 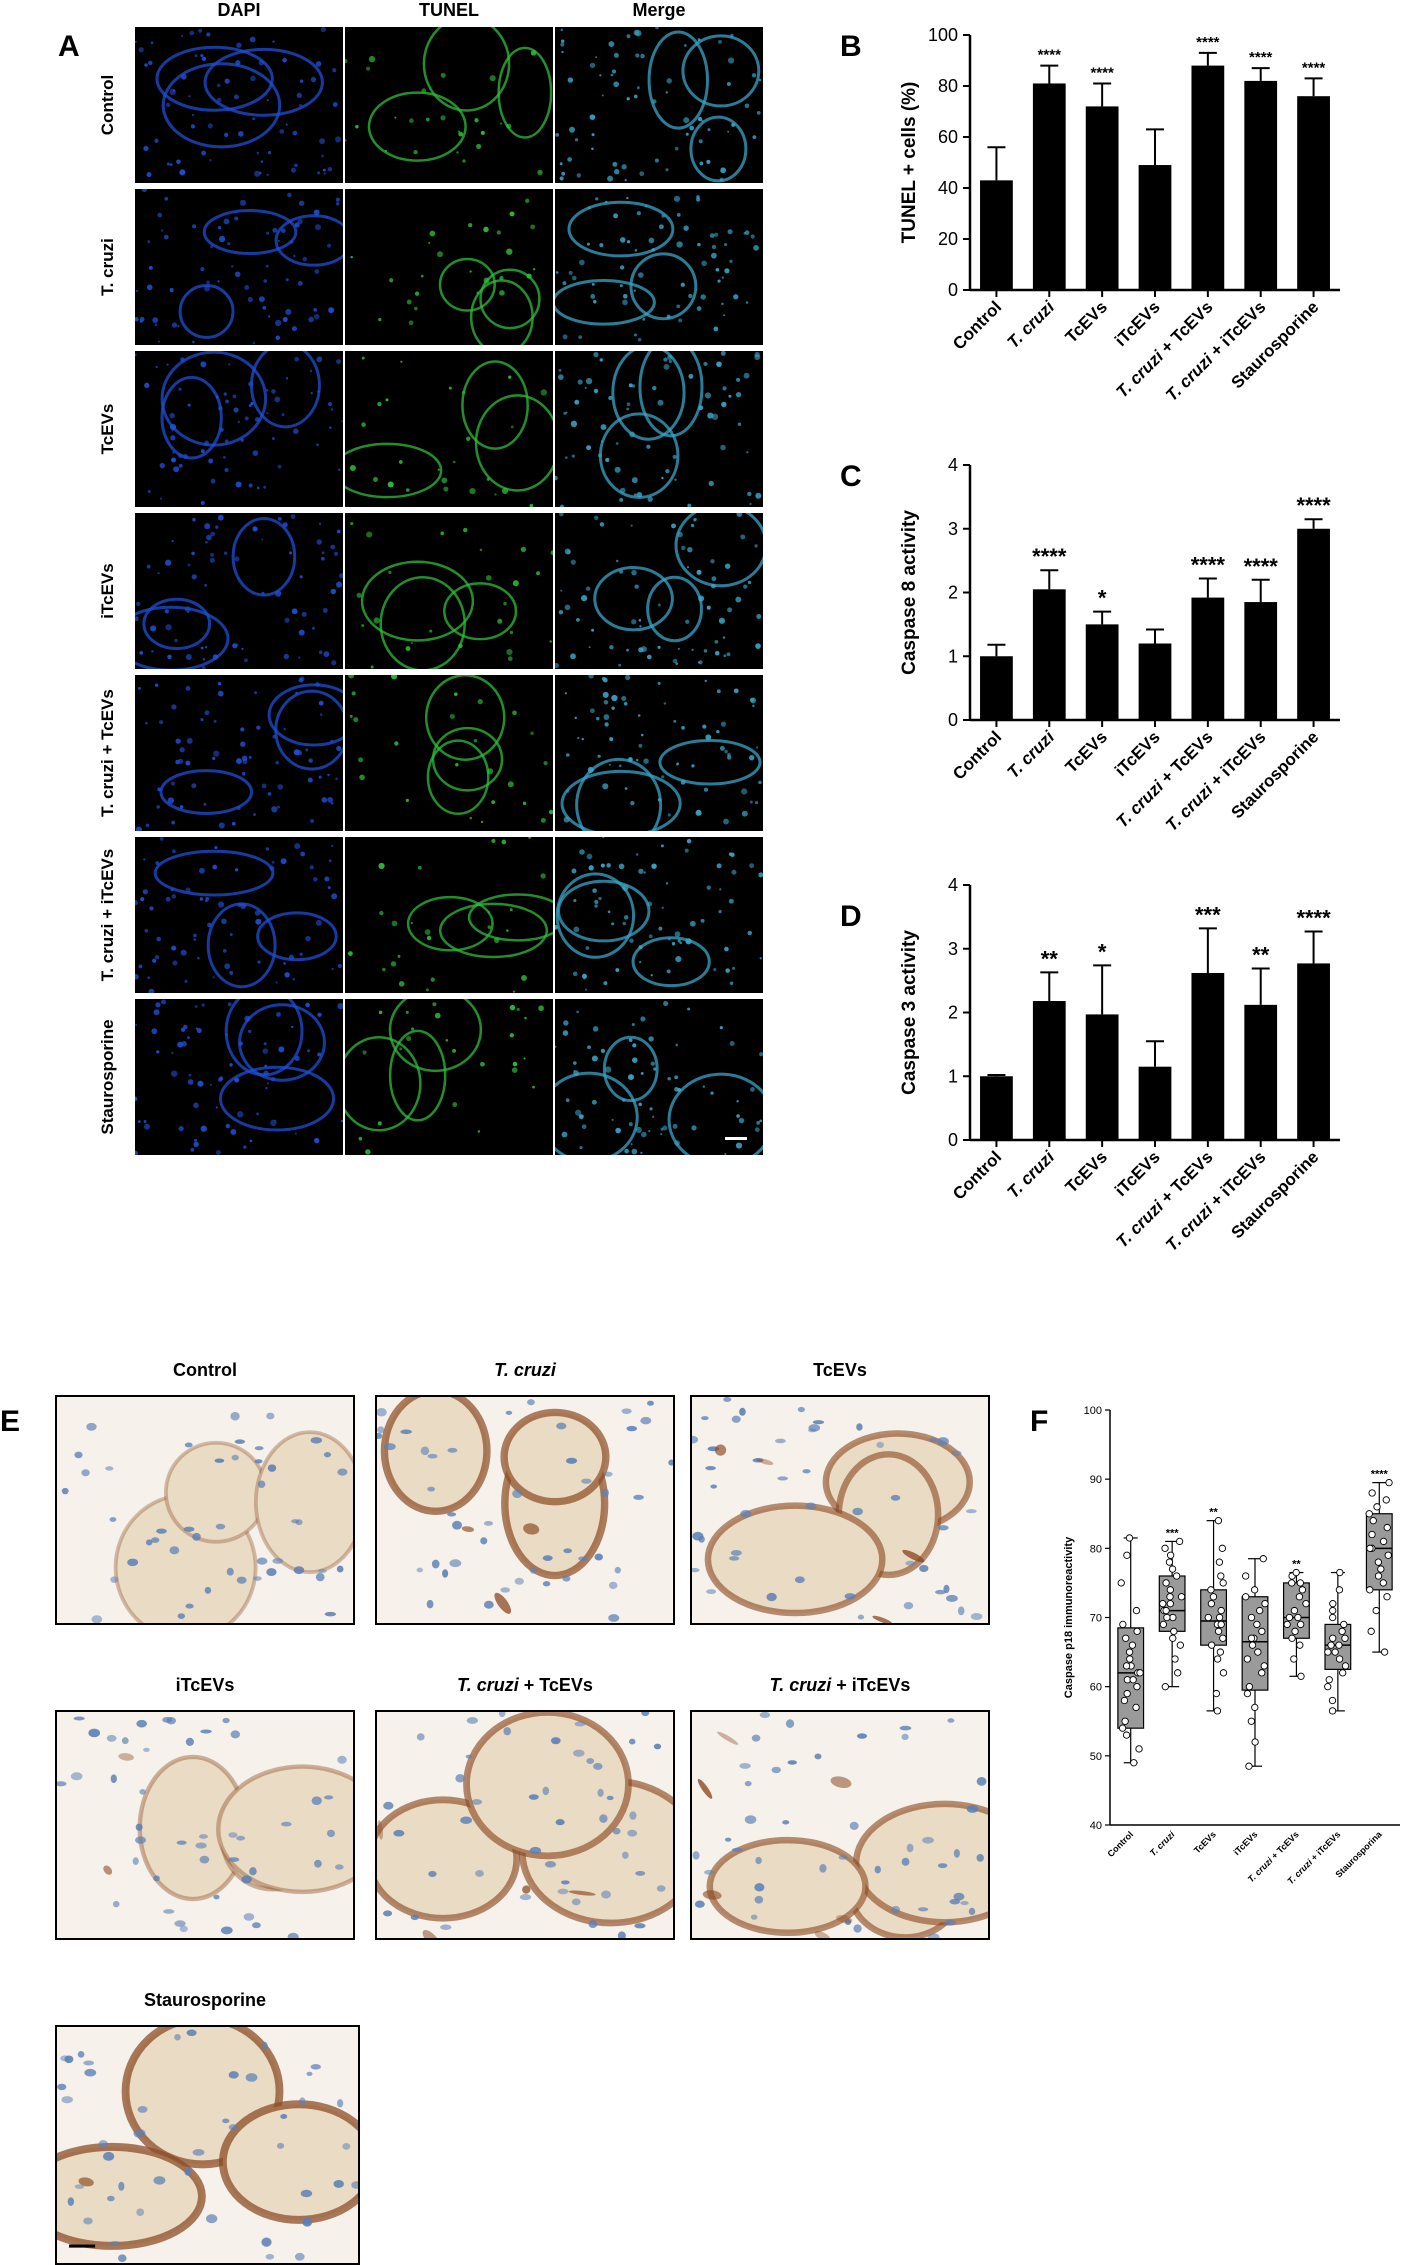 What do you see at coordinates (953, 656) in the screenshot?
I see `y-tick-label: 1` at bounding box center [953, 656].